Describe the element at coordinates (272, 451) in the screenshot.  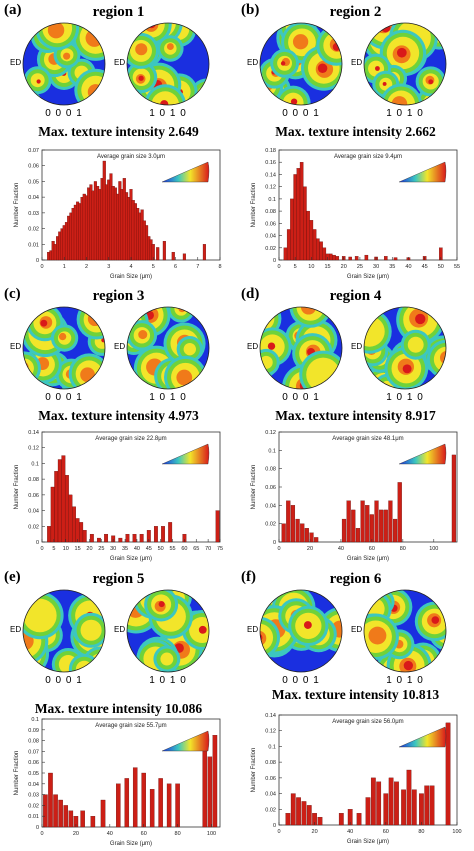
I see `y-tick-label: 0.1` at that location.